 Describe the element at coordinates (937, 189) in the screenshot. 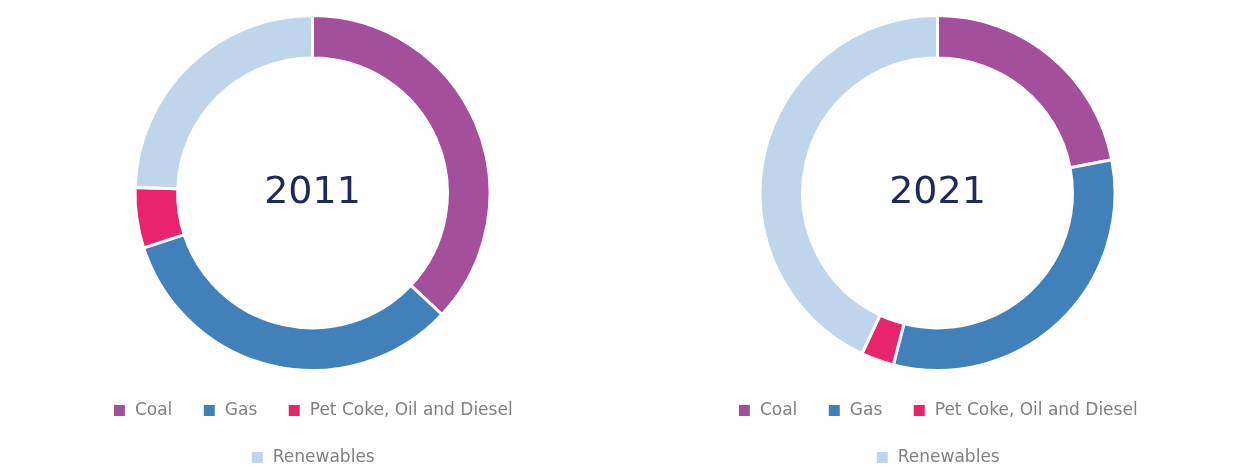

I see `text: 2021` at that location.